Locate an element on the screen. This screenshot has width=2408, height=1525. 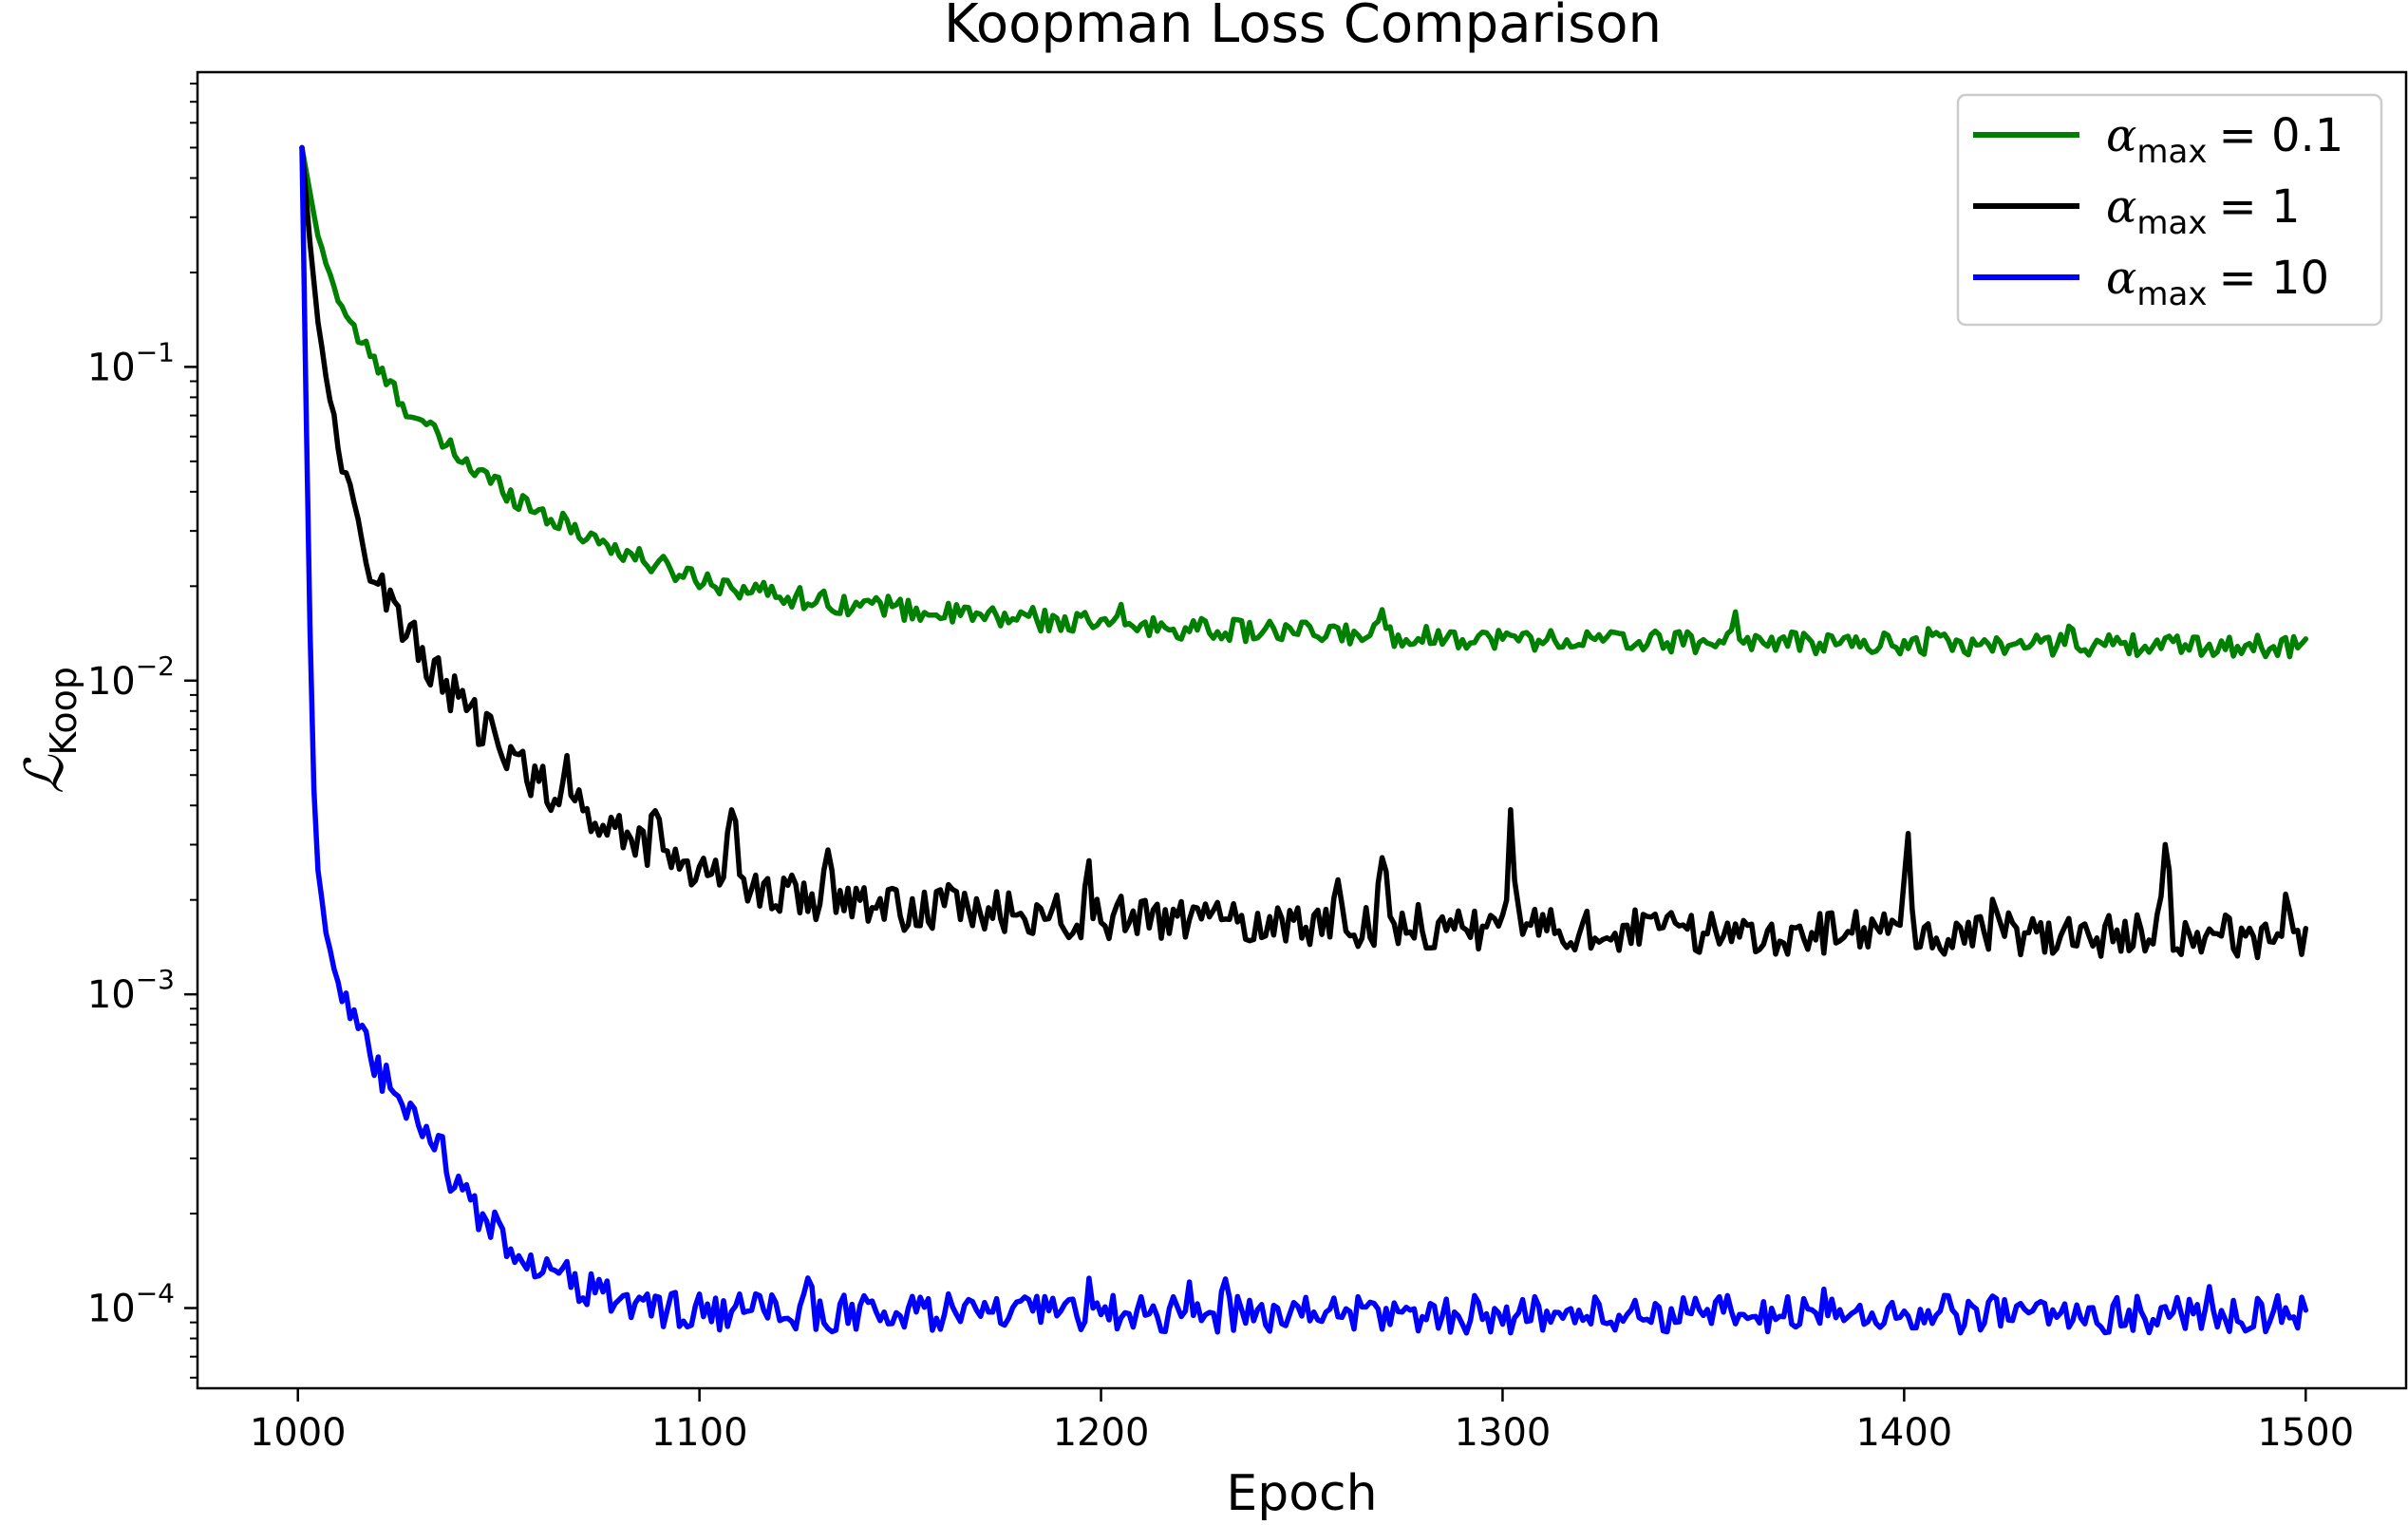
x-axis-label: Epoch is located at coordinates (1301, 1494).